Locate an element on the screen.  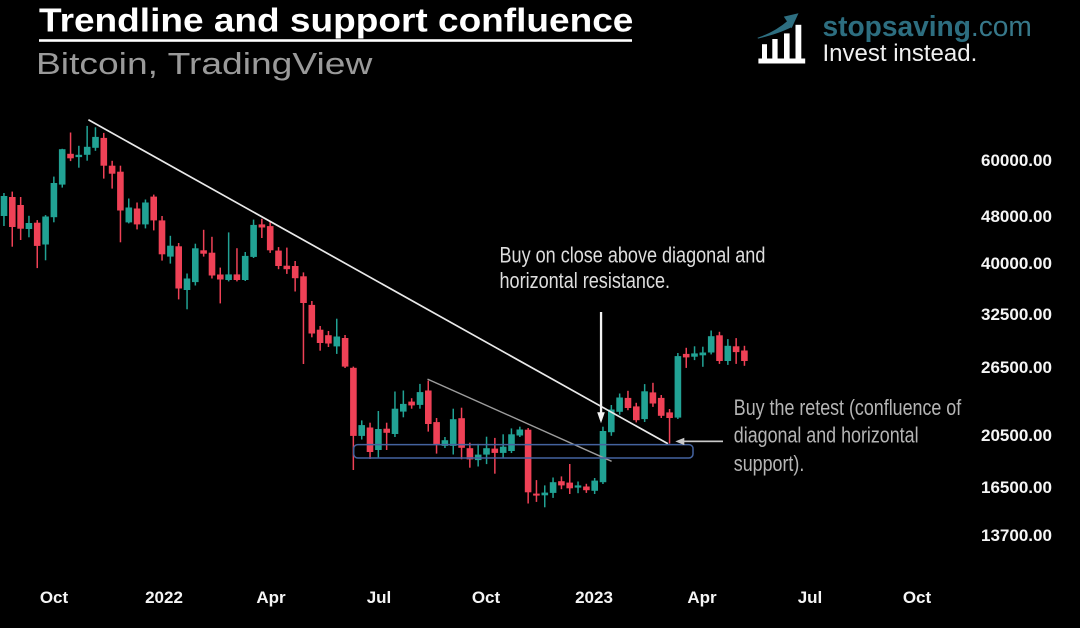
svg-text: 2022 is located at coordinates (164, 597).